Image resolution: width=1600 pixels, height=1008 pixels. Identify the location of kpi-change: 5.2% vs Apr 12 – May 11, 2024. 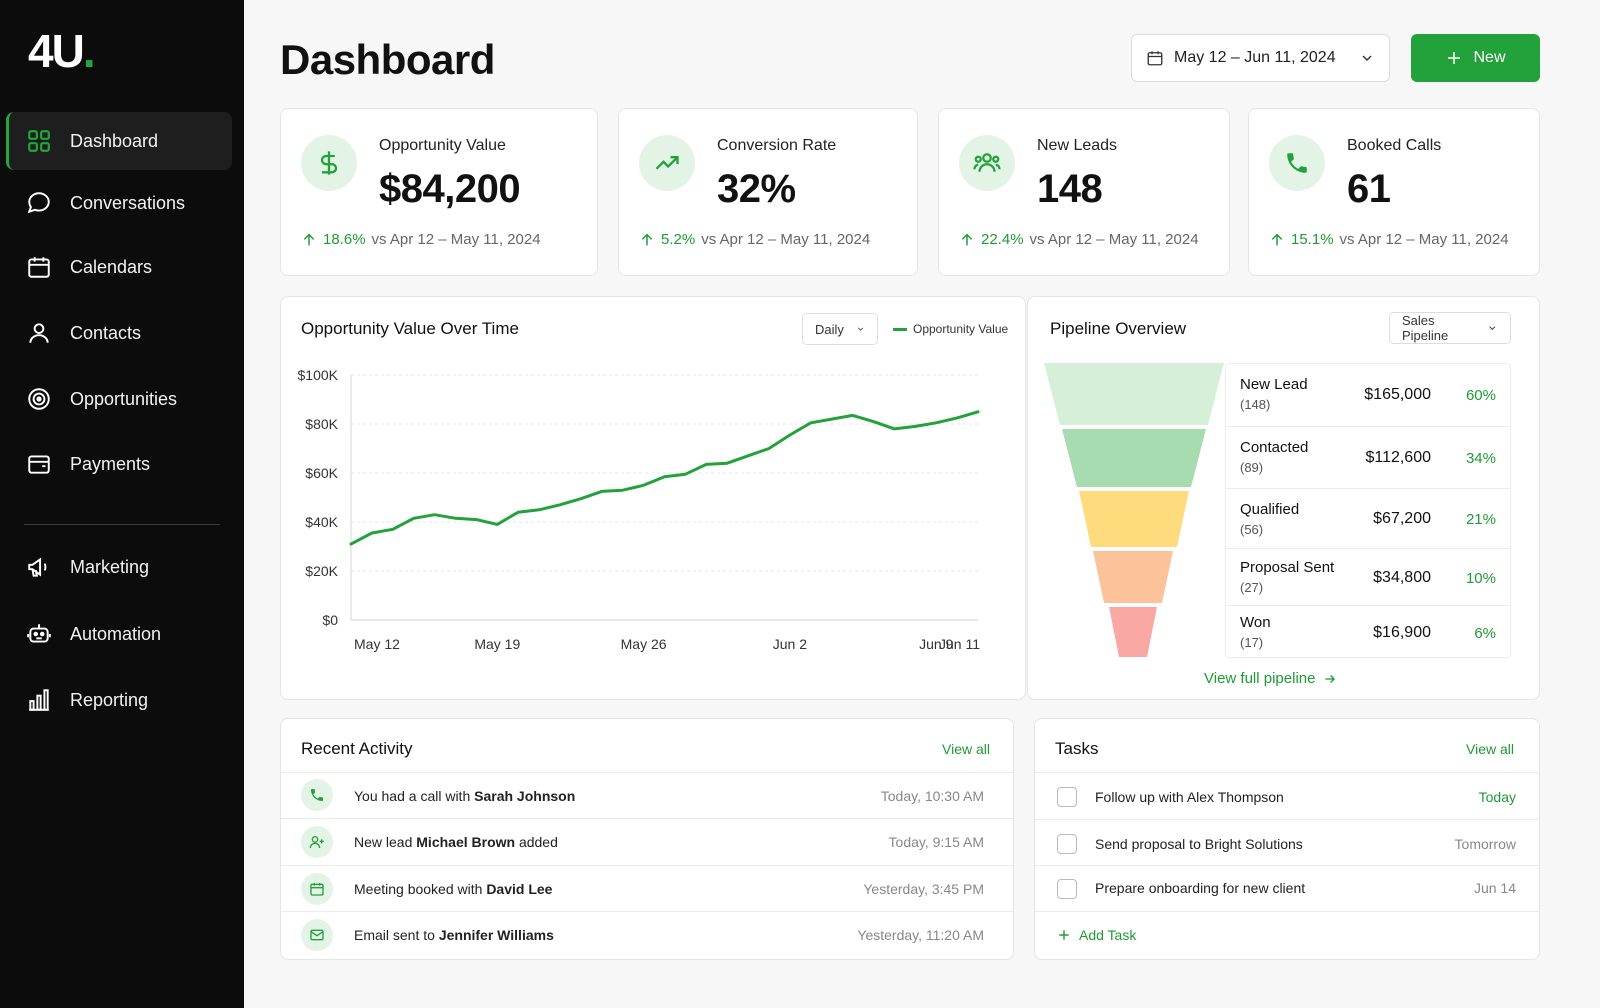
(754, 239).